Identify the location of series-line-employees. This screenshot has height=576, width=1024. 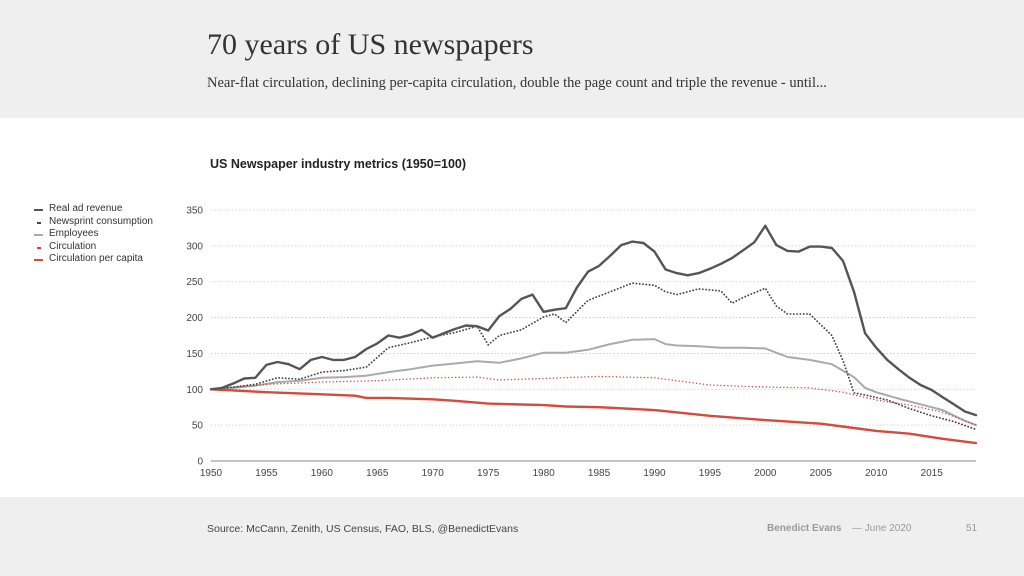
(593, 382).